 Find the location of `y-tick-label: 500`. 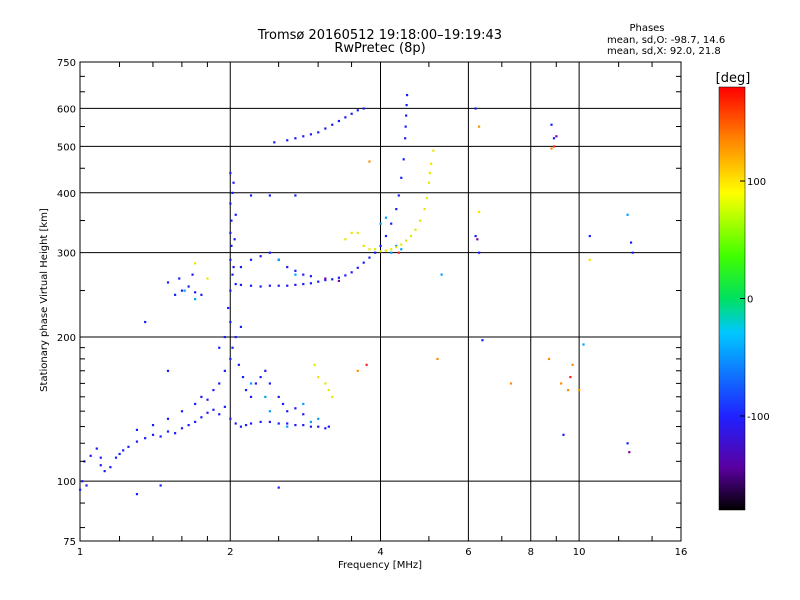

y-tick-label: 500 is located at coordinates (66, 147).